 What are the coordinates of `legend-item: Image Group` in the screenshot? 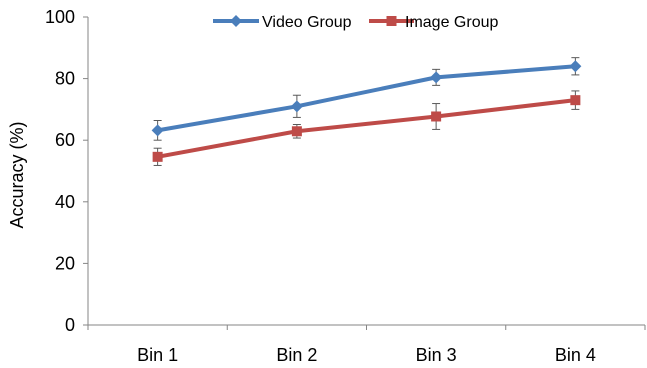 It's located at (433, 22).